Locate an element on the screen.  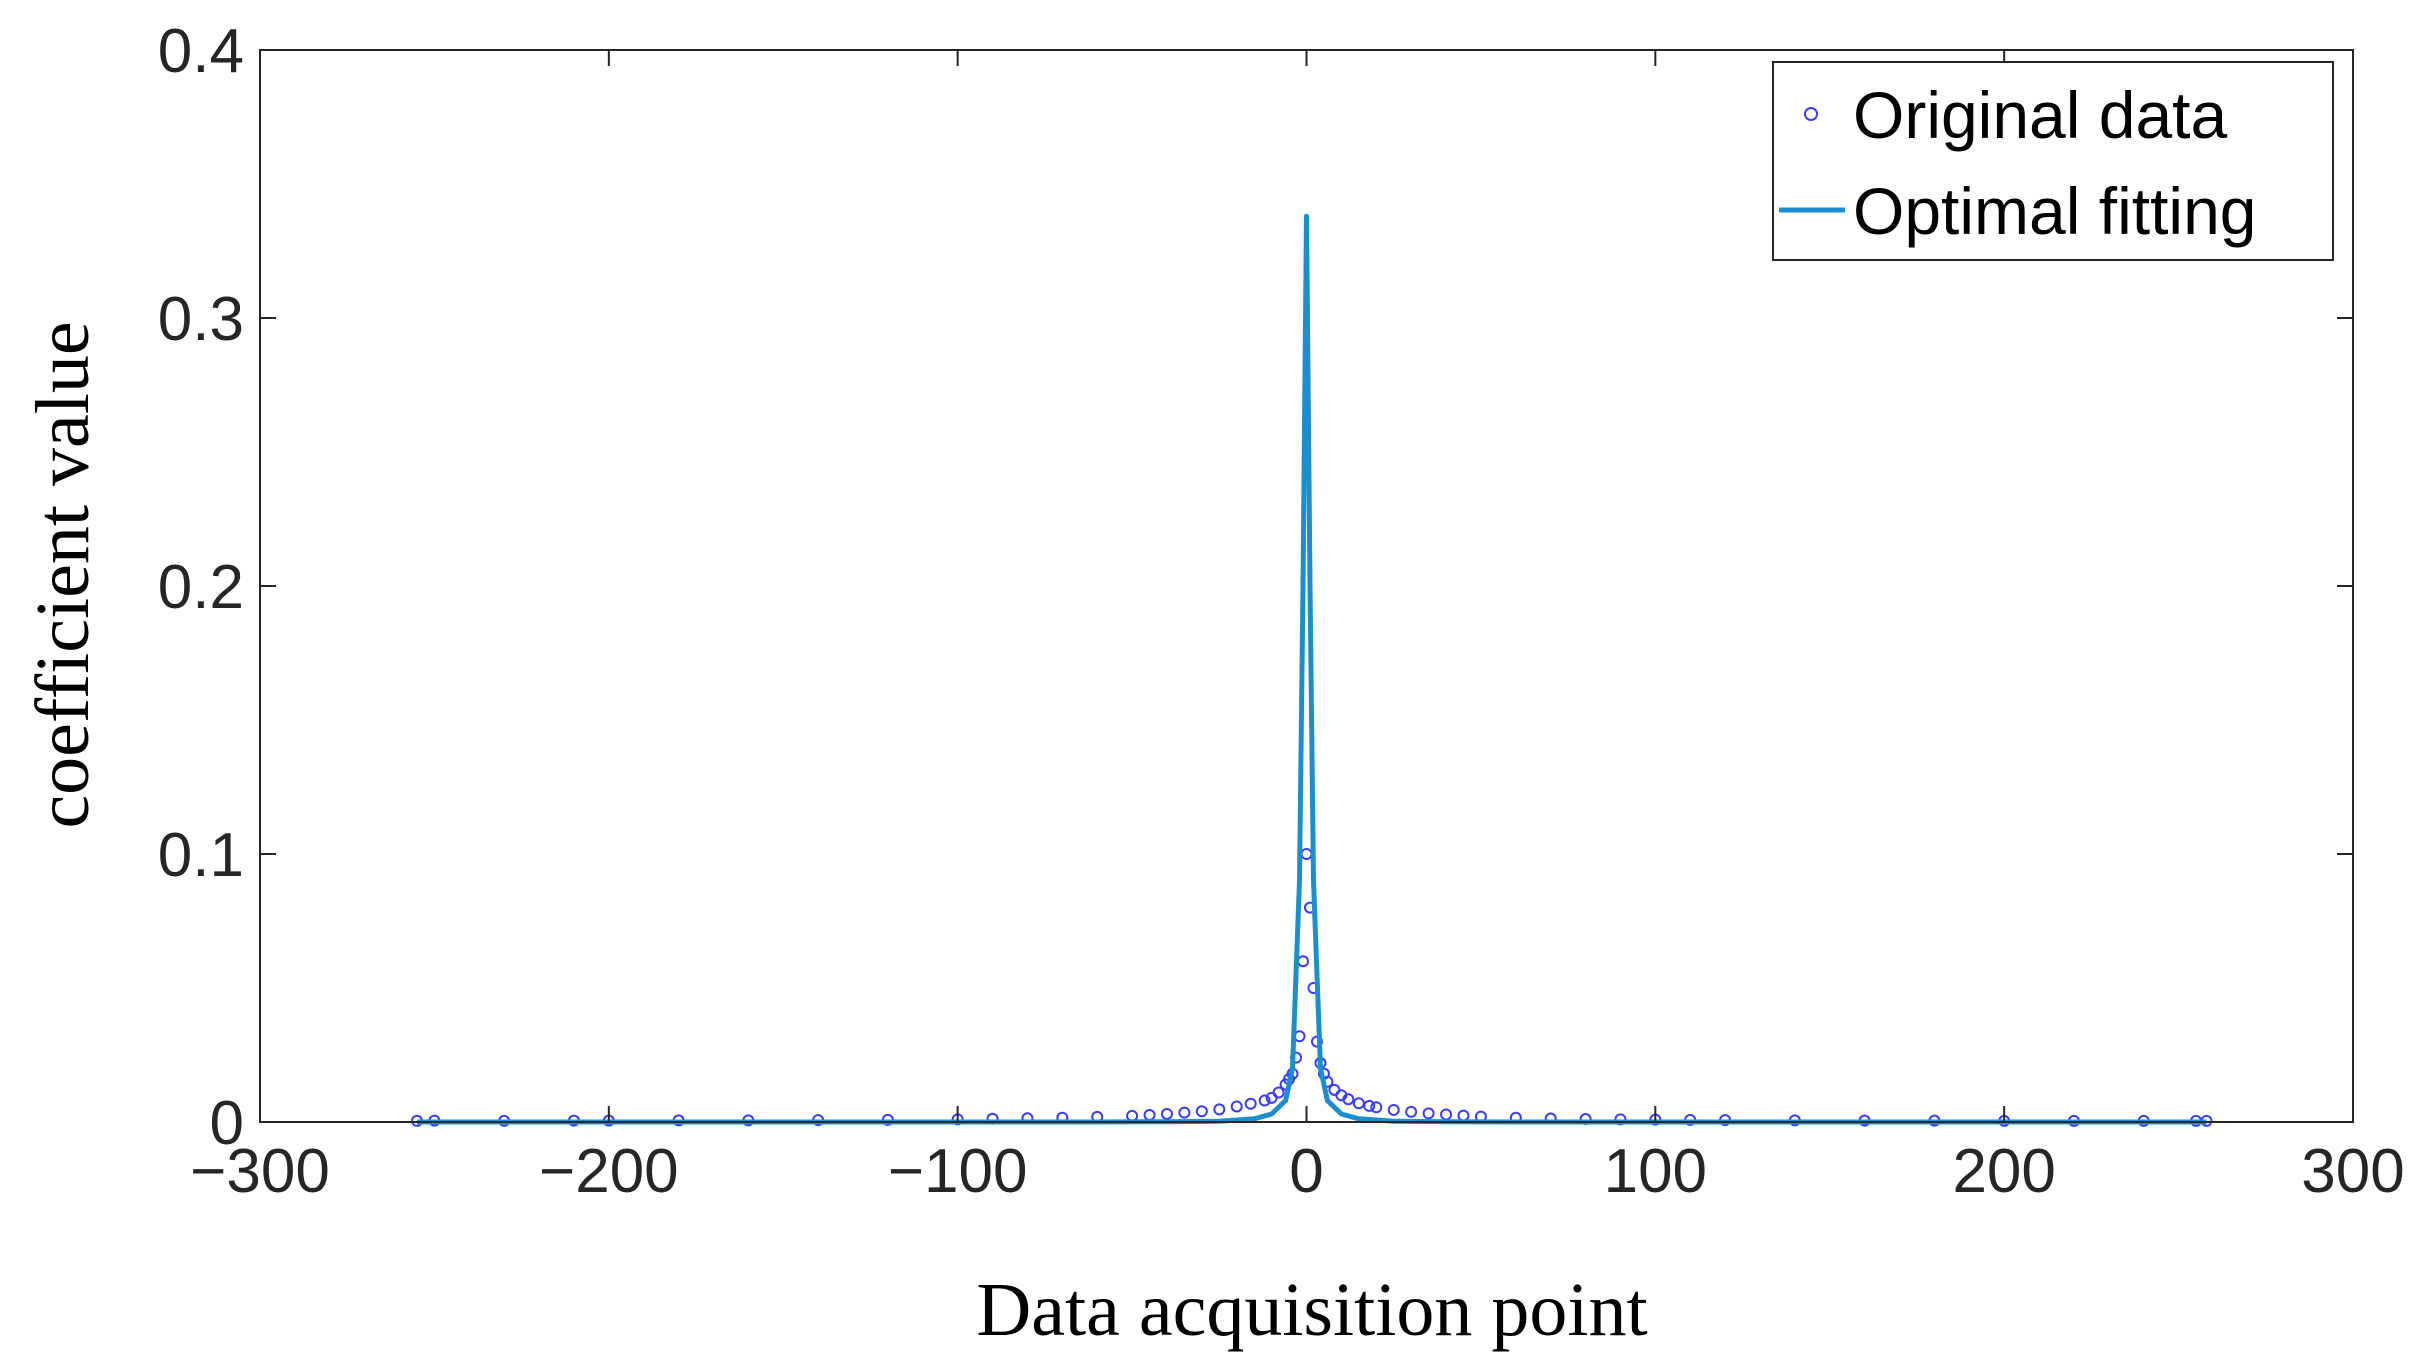
y-tick-label: 0.4 is located at coordinates (201, 51).